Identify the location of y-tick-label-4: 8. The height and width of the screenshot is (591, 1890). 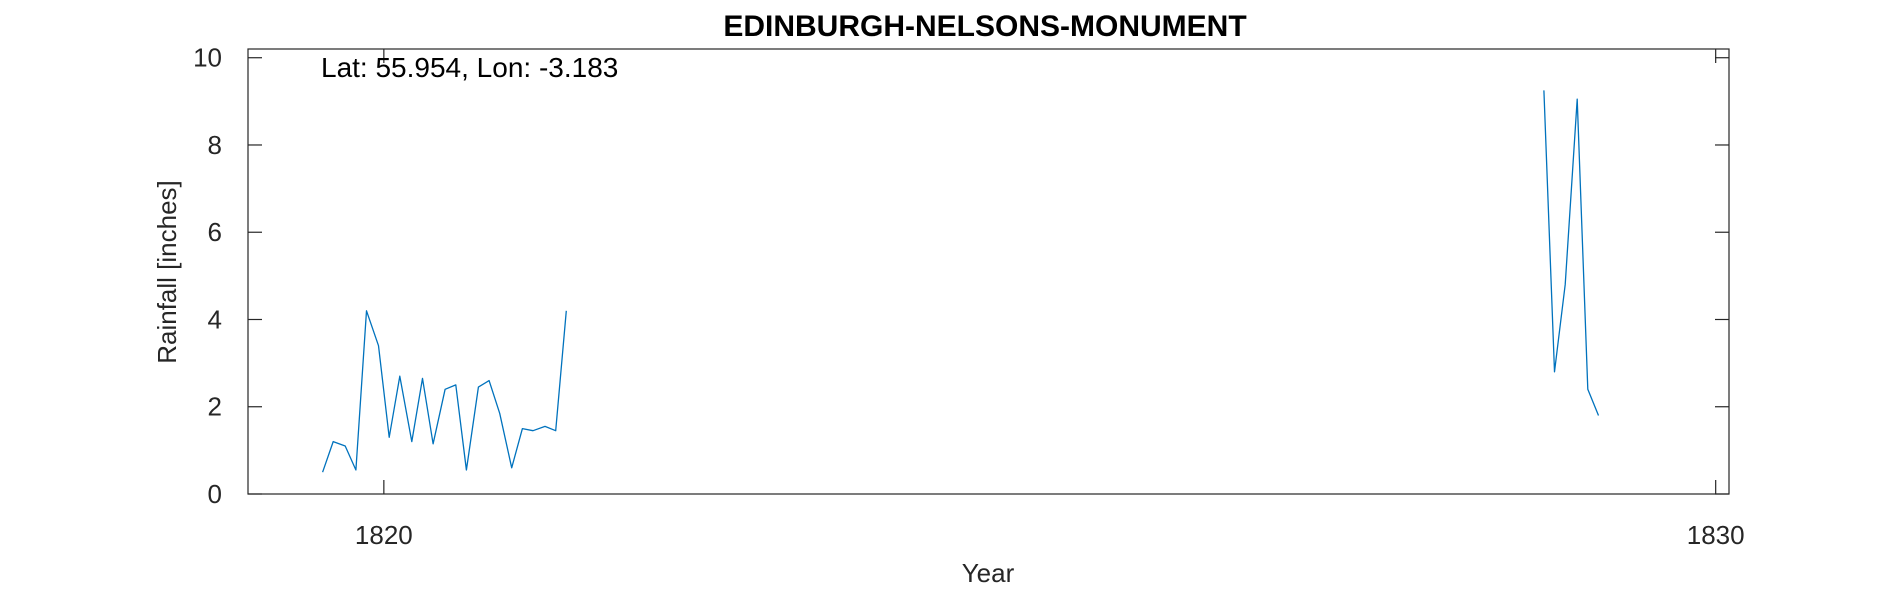
(215, 145).